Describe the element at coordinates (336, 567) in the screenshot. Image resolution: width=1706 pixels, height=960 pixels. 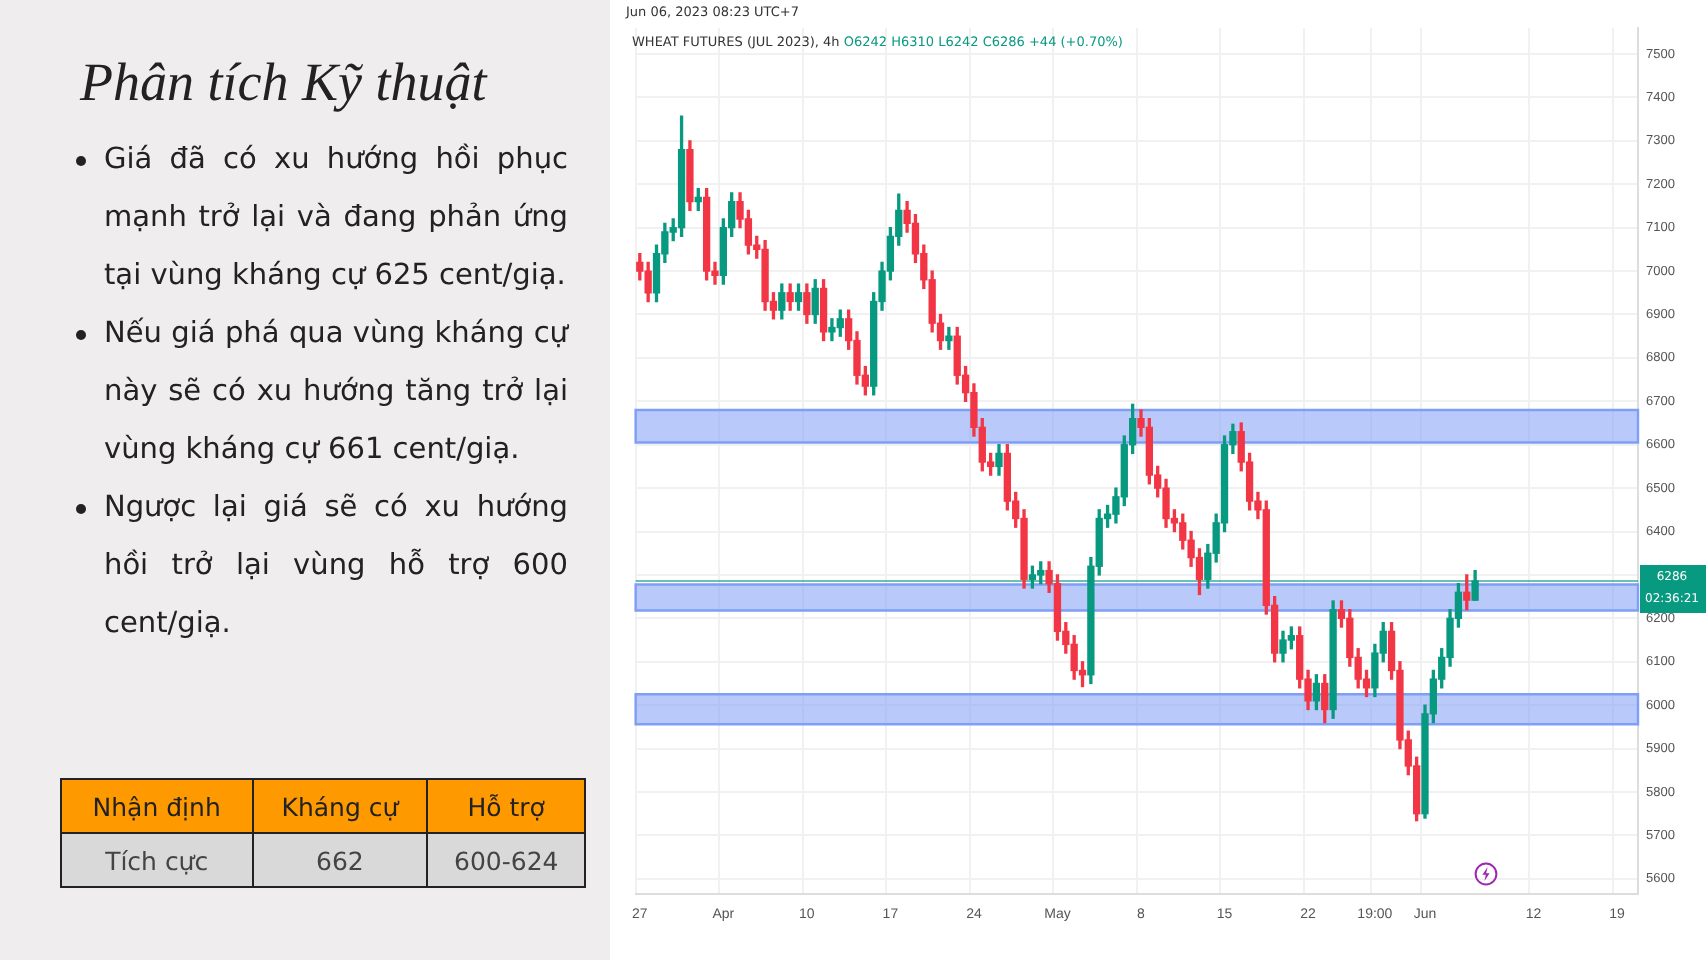
I see `text: Ngược lại giá sẽ có xu hướng hồi trở lại vùng hỗ trợ 600 cent/giạ.` at that location.